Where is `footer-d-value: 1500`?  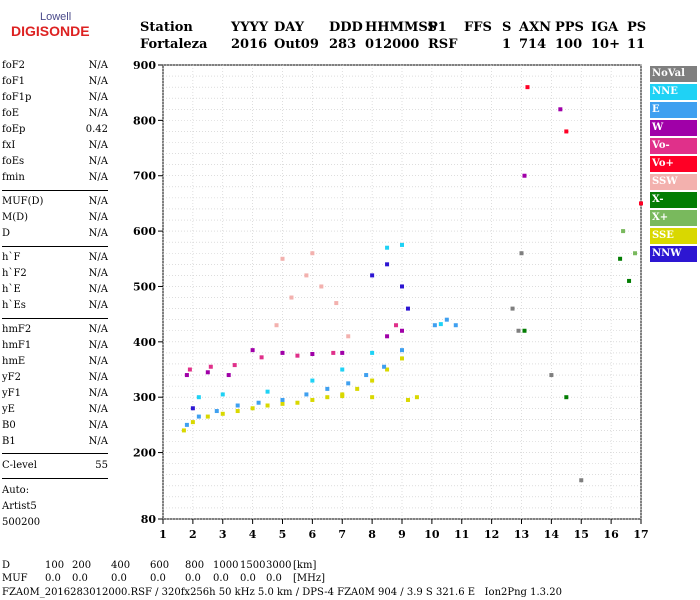
footer-d-value: 1500 is located at coordinates (253, 565).